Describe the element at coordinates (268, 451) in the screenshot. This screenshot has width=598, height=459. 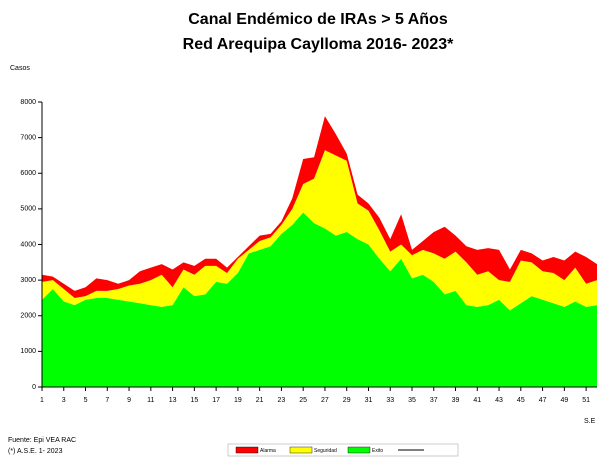
I see `legend-label: Alarma` at that location.